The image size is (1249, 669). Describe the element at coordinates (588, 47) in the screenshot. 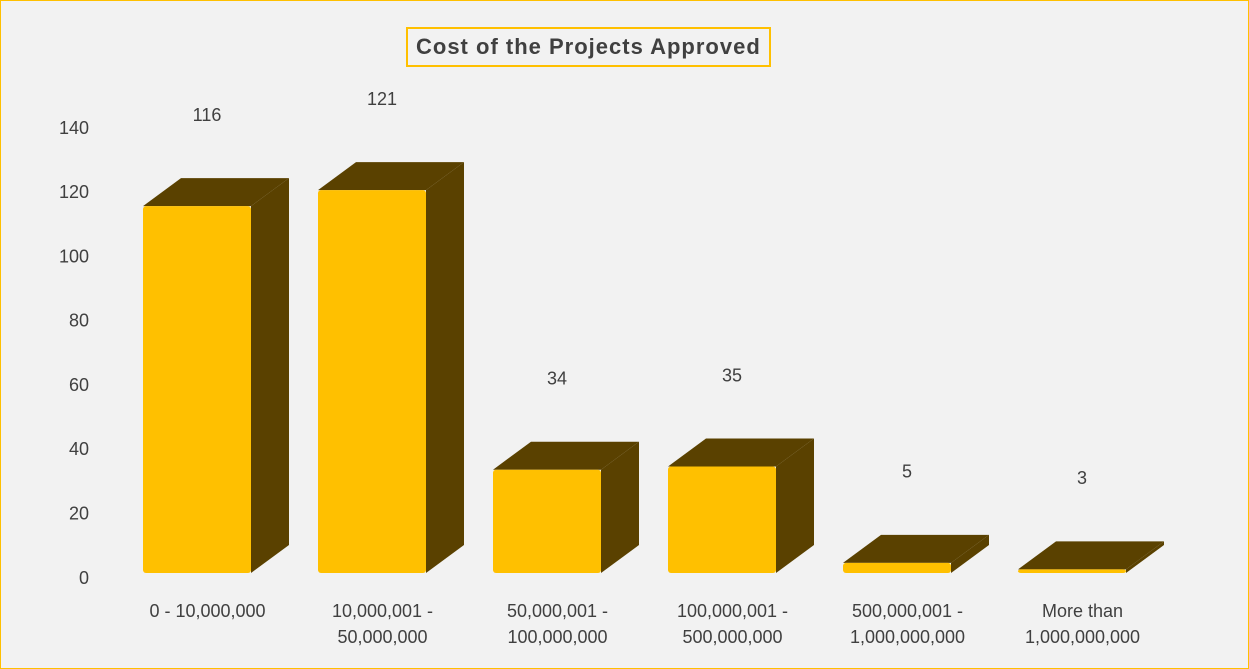

I see `chart-title: Cost of the Projects Approved` at that location.